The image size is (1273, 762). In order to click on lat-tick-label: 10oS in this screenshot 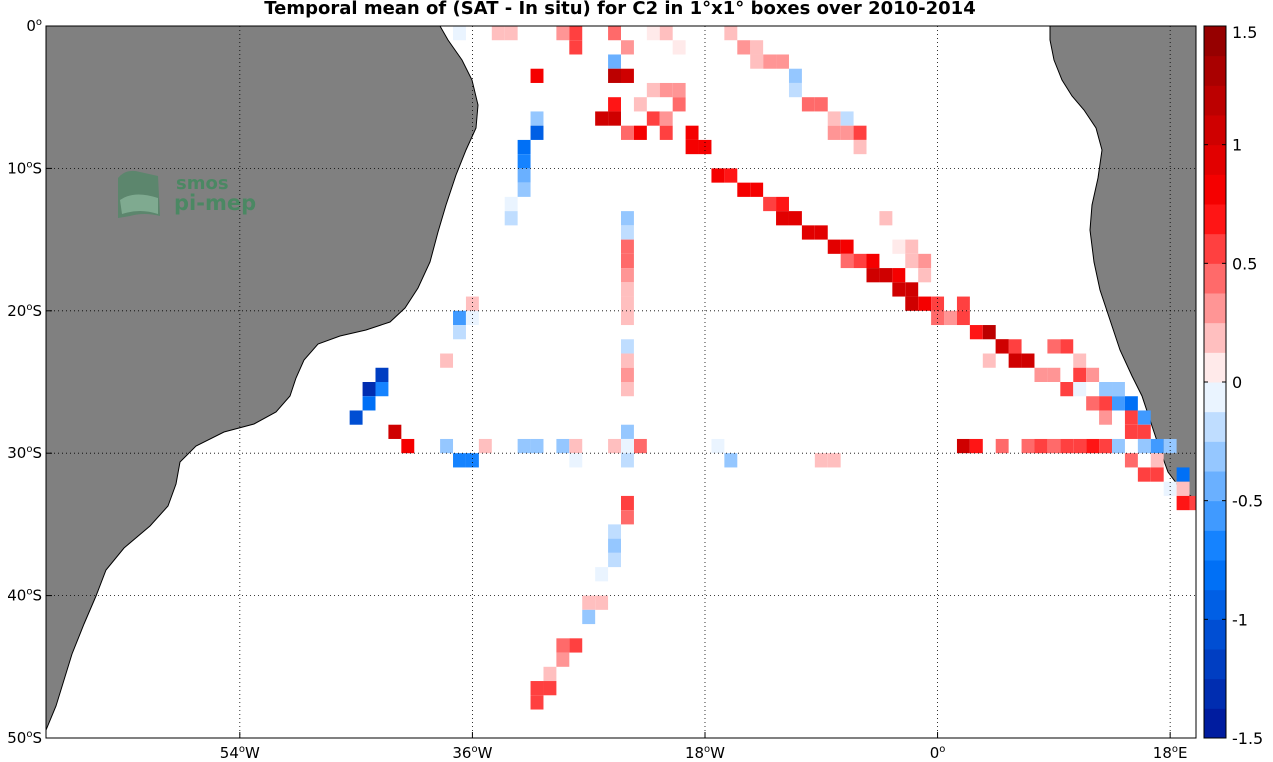, I will do `click(24, 168)`.